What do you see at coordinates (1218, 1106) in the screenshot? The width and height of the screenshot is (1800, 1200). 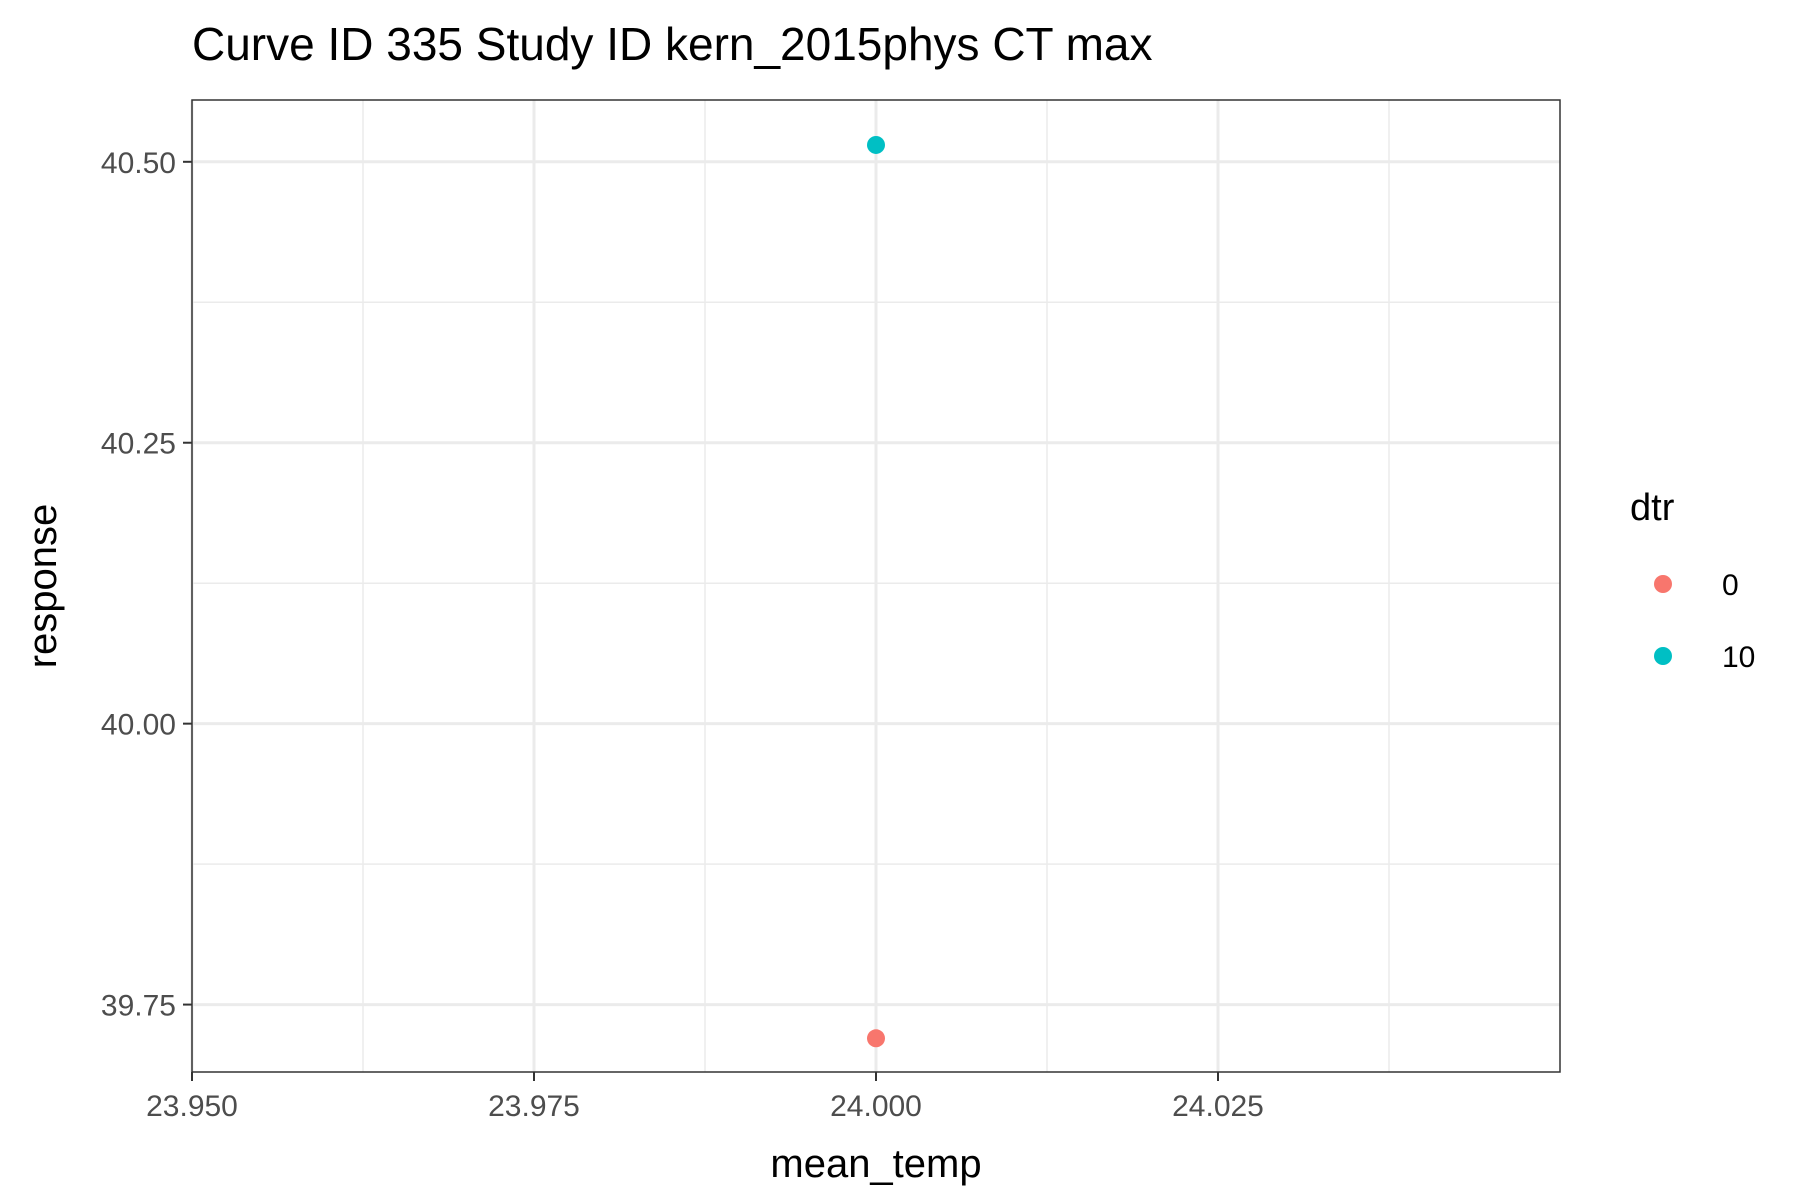 I see `x-tick-label: 24.025` at bounding box center [1218, 1106].